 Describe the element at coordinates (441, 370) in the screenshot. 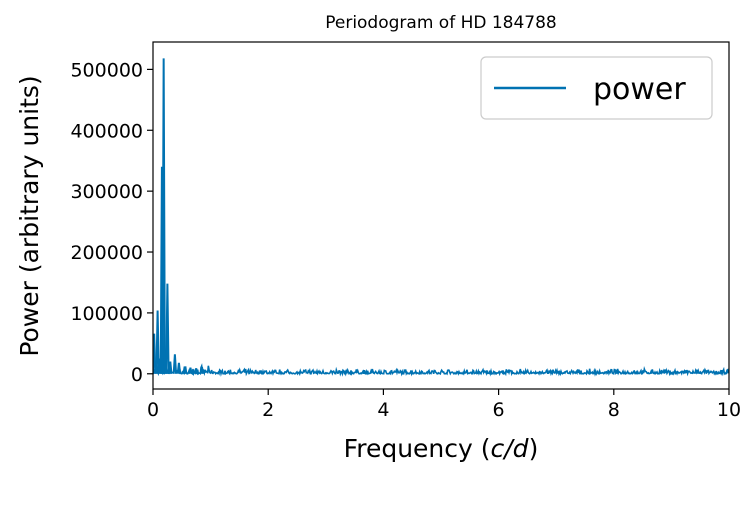

I see `series-line-power` at that location.